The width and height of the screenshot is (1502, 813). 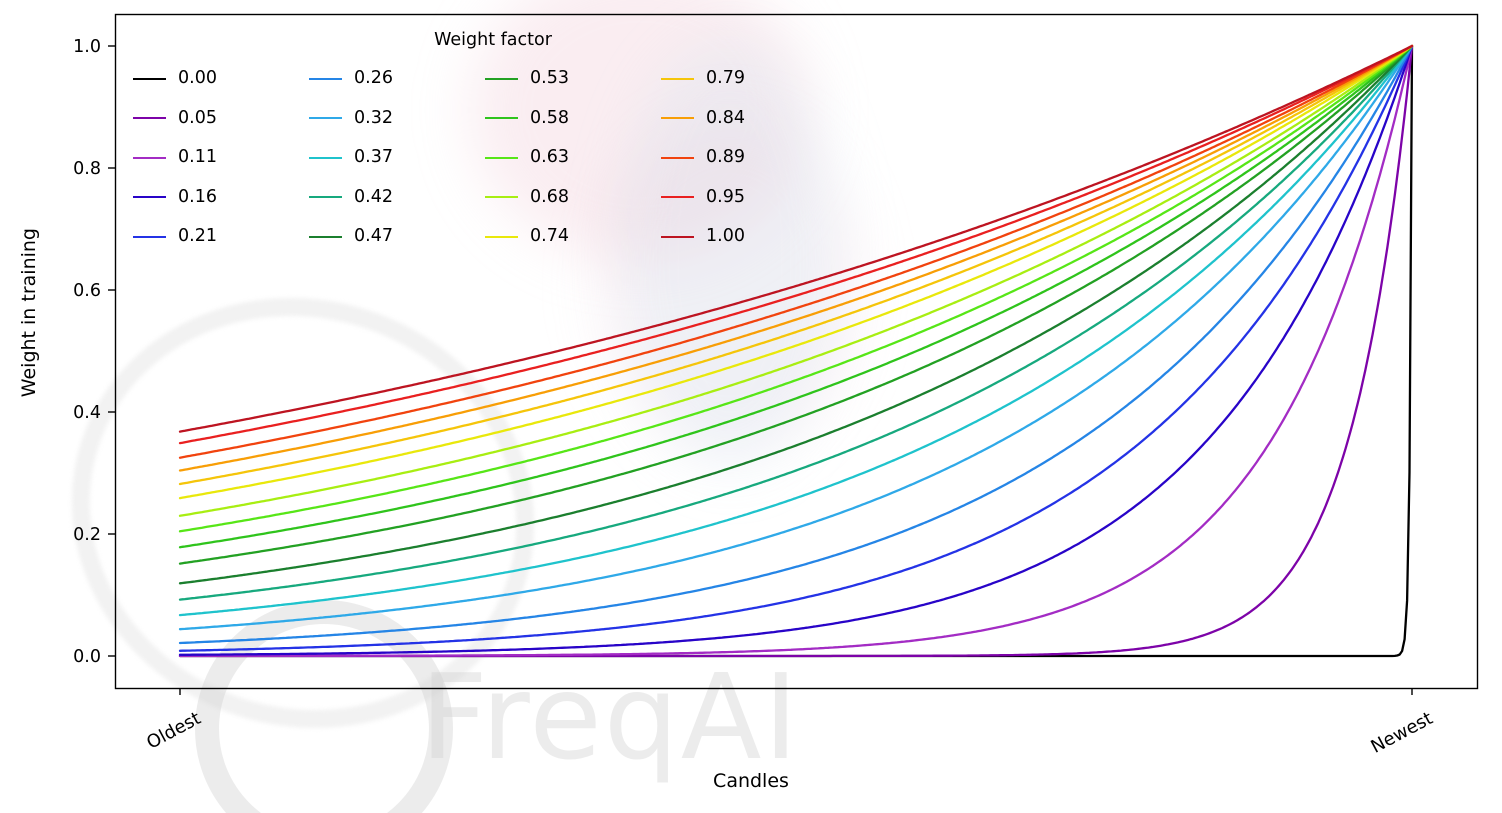 I want to click on legend-item: 0.63, so click(x=573, y=158).